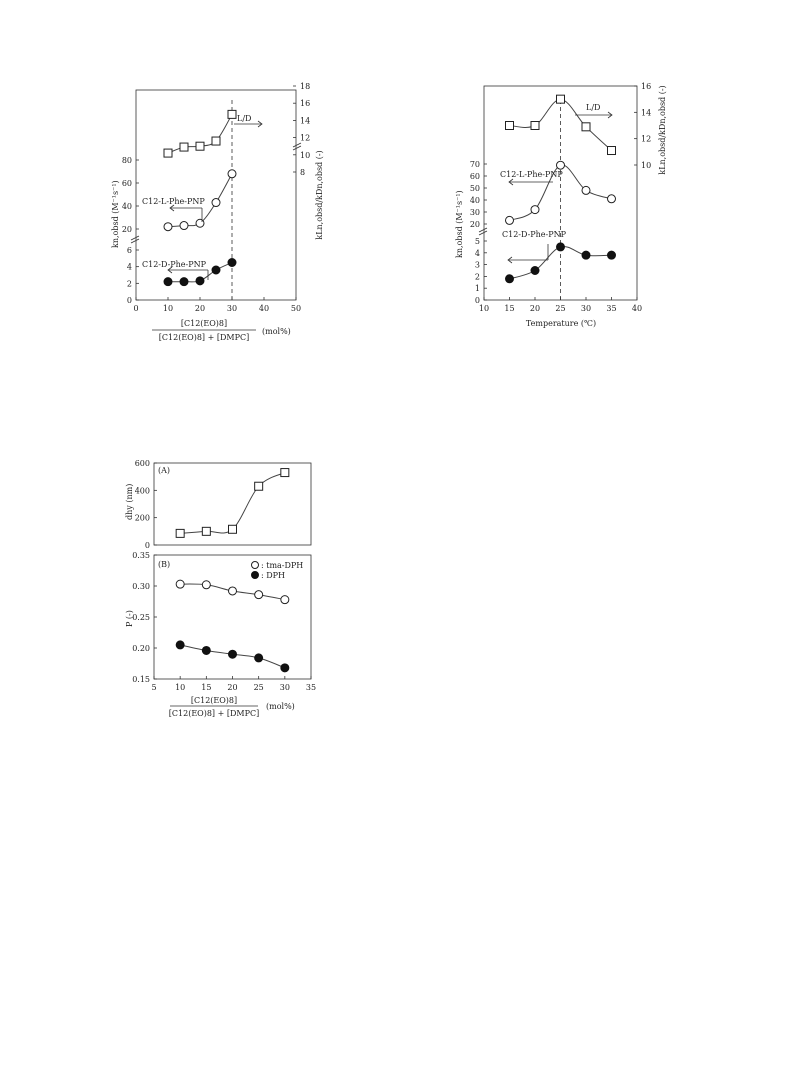  Describe the element at coordinates (174, 264) in the screenshot. I see `c1-label-d: C12-D-Phe-PNP` at that location.